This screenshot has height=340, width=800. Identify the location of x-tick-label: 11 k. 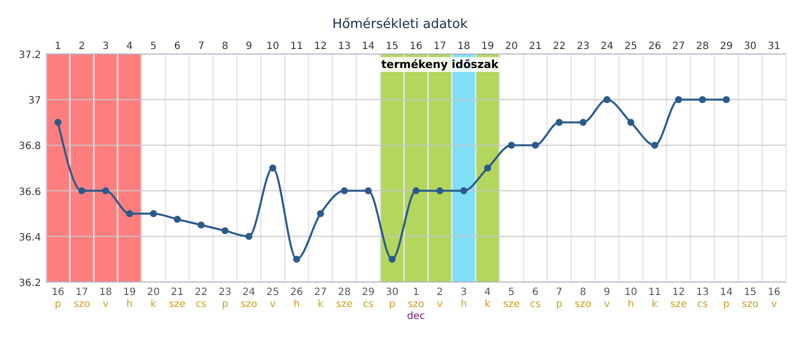
(655, 298).